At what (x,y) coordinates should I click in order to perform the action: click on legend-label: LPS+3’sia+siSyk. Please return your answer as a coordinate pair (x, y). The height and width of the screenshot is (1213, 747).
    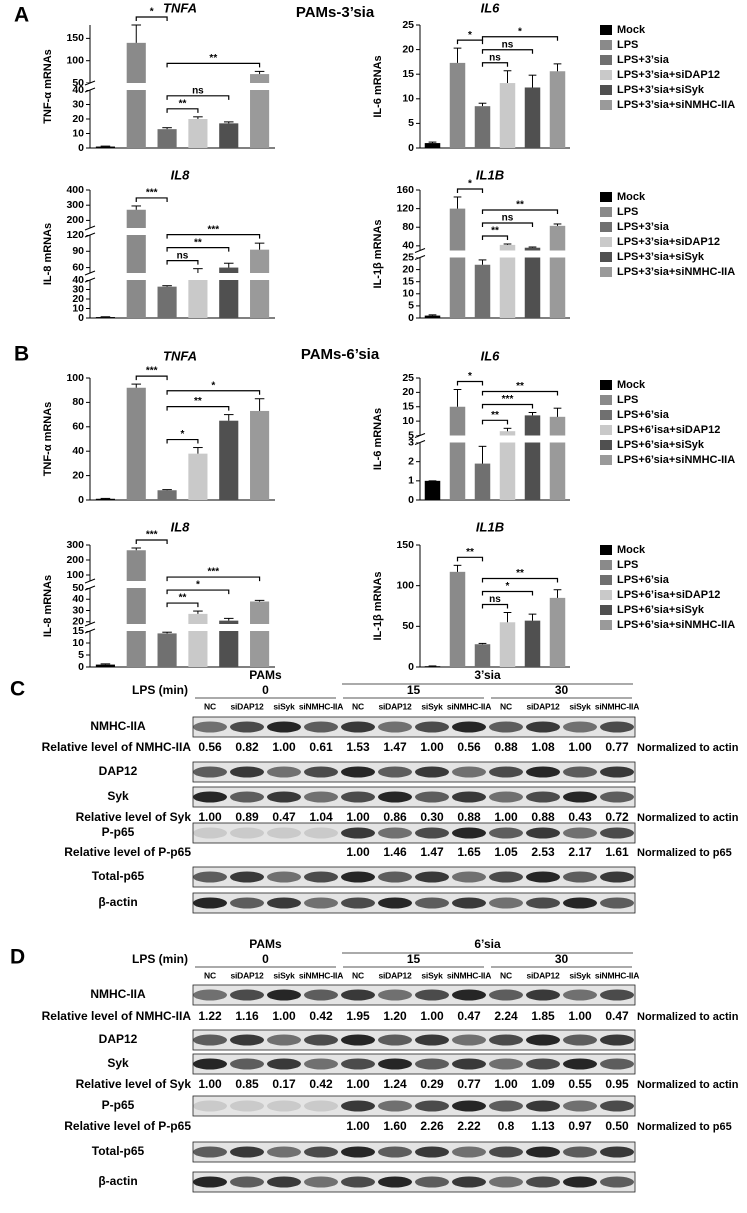
    Looking at the image, I should click on (661, 90).